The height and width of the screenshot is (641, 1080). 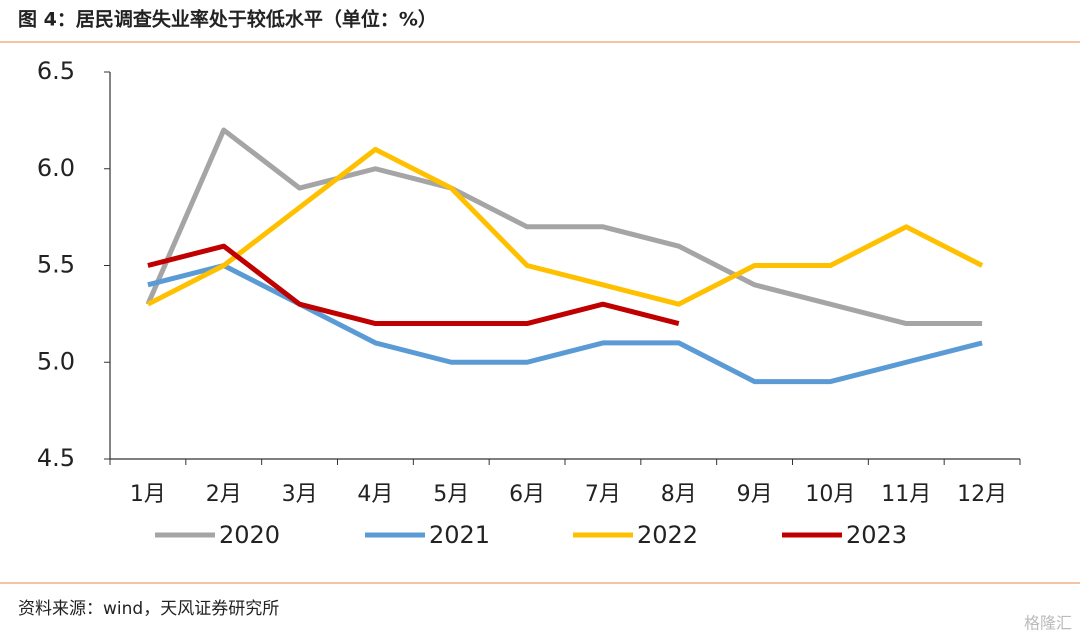 I want to click on y-tick-label: 5.5, so click(x=56, y=265).